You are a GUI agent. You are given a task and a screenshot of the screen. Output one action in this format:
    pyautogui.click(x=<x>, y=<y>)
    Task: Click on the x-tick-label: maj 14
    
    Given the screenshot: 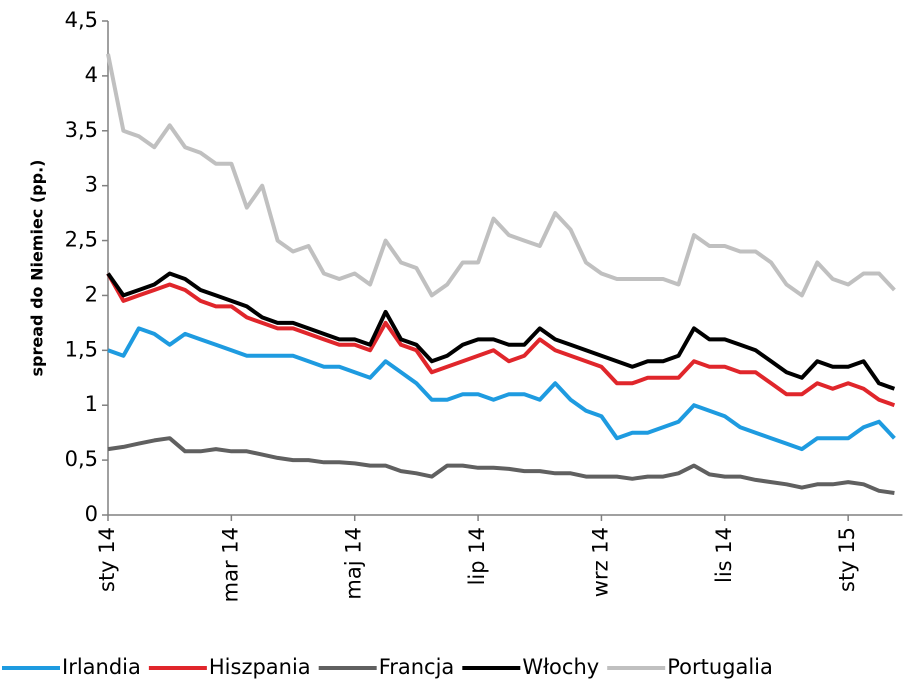 What is the action you would take?
    pyautogui.click(x=354, y=563)
    